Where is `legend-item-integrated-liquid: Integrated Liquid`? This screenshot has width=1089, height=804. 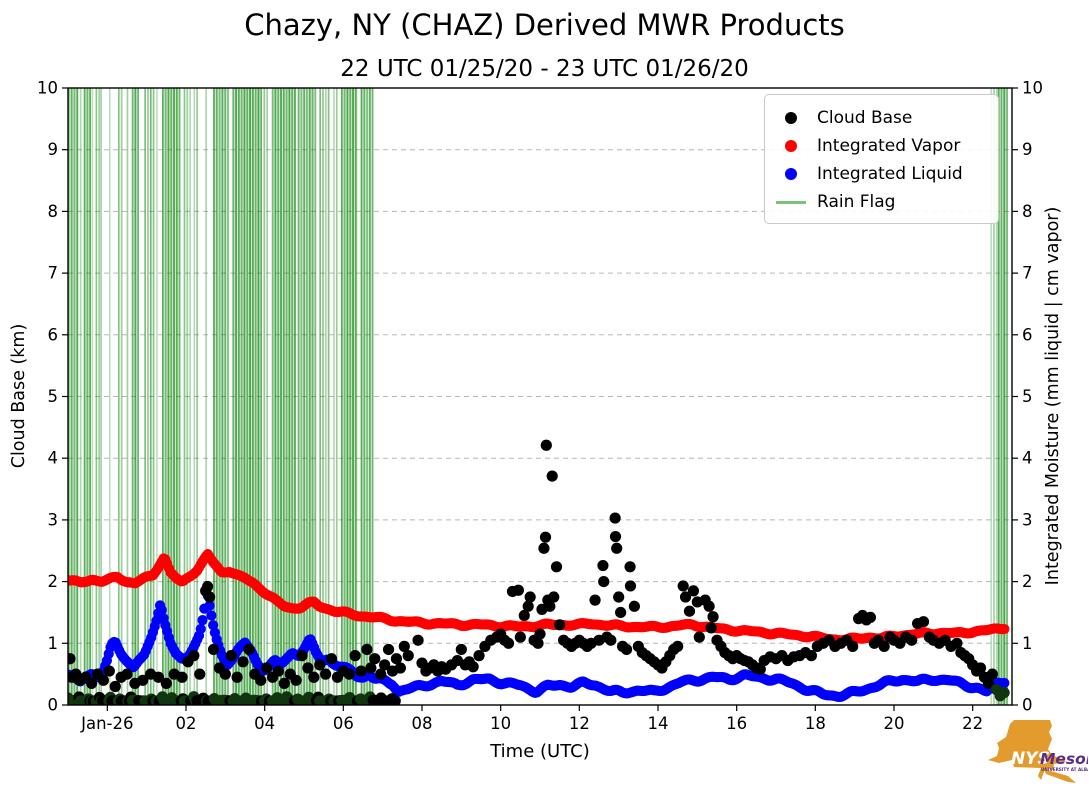
legend-item-integrated-liquid: Integrated Liquid is located at coordinates (881, 174).